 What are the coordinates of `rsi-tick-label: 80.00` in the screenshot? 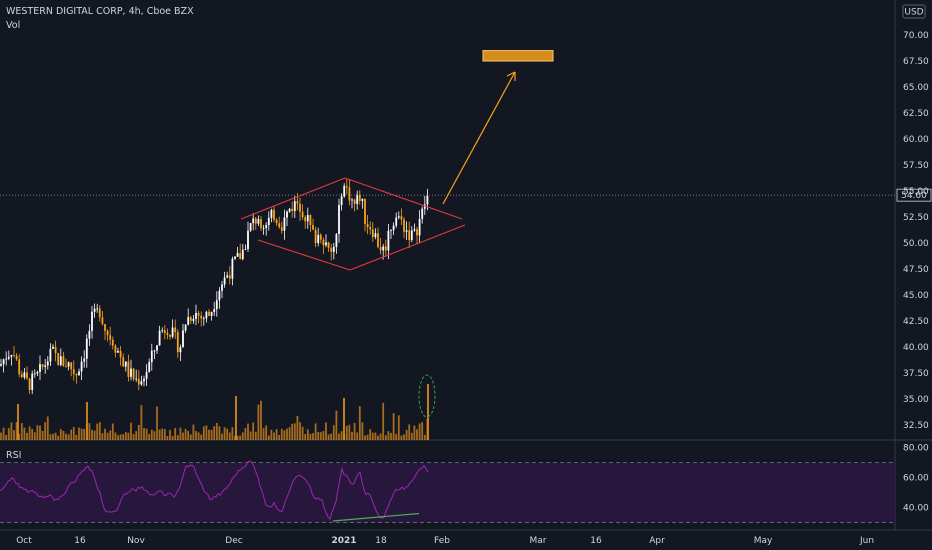 It's located at (916, 449).